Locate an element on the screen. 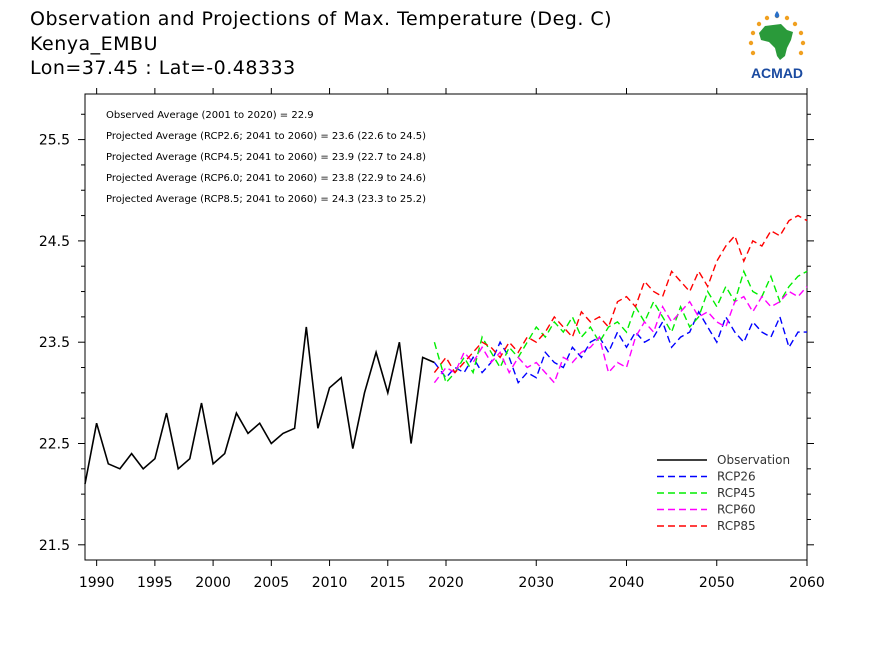 This screenshot has height=659, width=879. x-tick-label: 2015 is located at coordinates (388, 583).